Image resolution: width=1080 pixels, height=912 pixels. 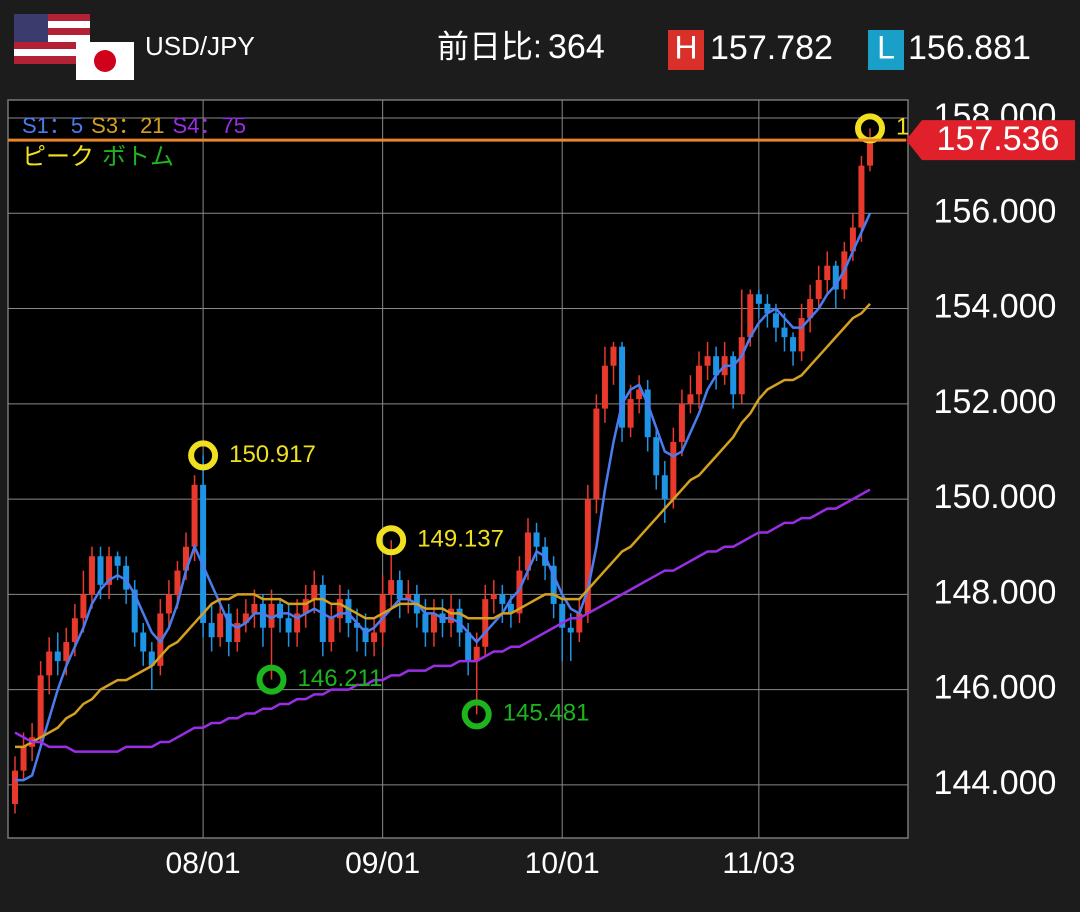 I want to click on high-badge, so click(x=686, y=50).